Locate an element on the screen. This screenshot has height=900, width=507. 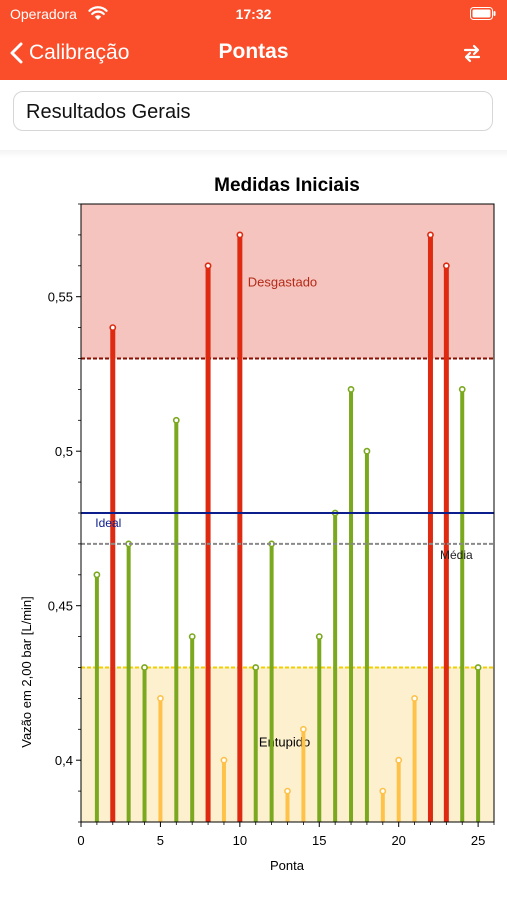
worn-zone is located at coordinates (287, 281).